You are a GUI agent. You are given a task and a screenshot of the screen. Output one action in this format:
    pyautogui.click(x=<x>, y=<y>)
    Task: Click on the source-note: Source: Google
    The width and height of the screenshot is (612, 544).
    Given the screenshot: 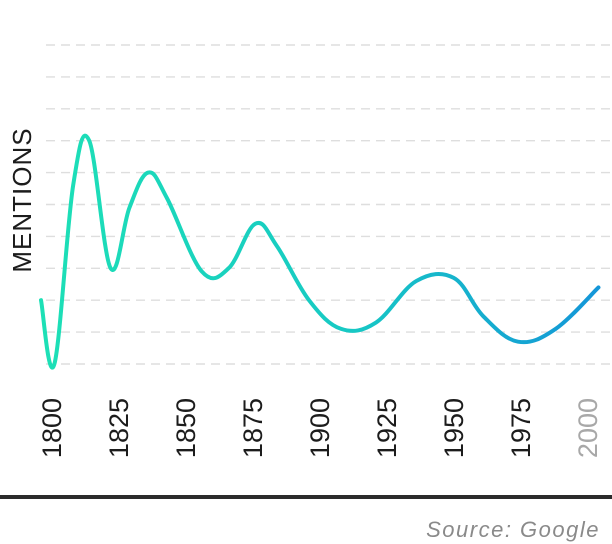 What is the action you would take?
    pyautogui.click(x=513, y=529)
    